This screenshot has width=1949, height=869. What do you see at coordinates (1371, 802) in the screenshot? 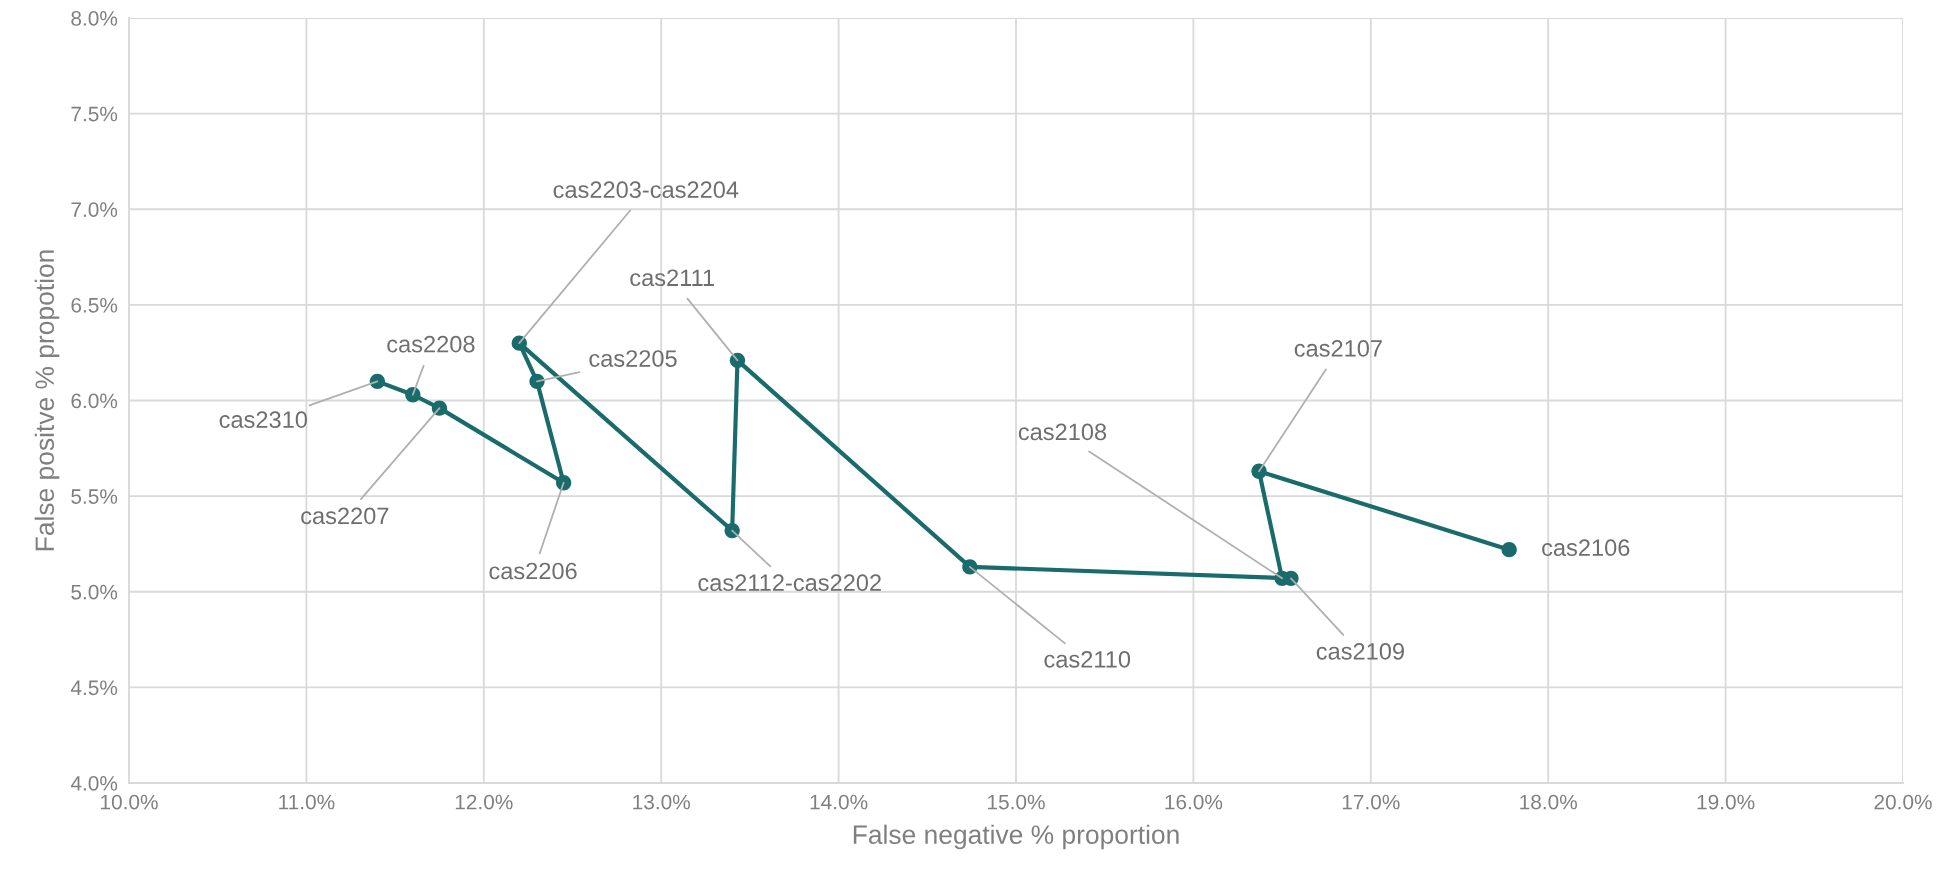
I see `x-tick-label: 17.0%` at bounding box center [1371, 802].